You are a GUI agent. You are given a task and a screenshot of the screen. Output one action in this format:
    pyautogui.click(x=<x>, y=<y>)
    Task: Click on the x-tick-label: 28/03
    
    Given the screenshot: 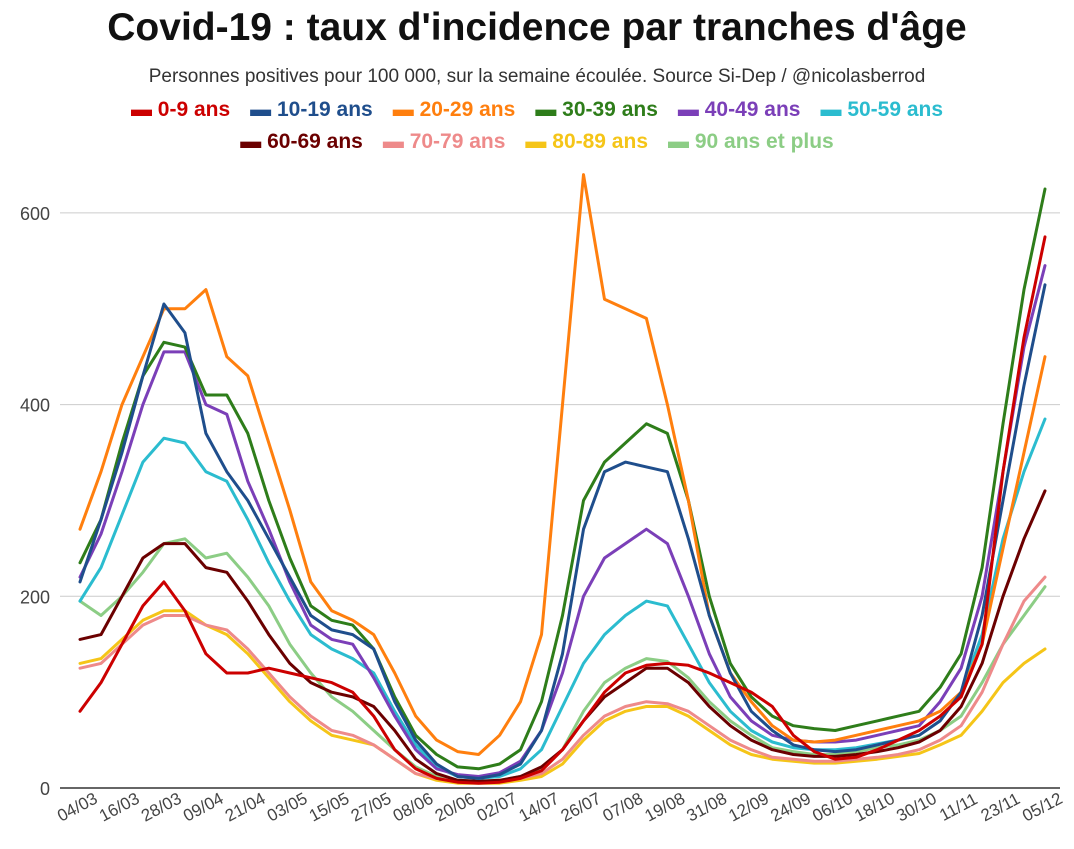 What is the action you would take?
    pyautogui.click(x=161, y=807)
    